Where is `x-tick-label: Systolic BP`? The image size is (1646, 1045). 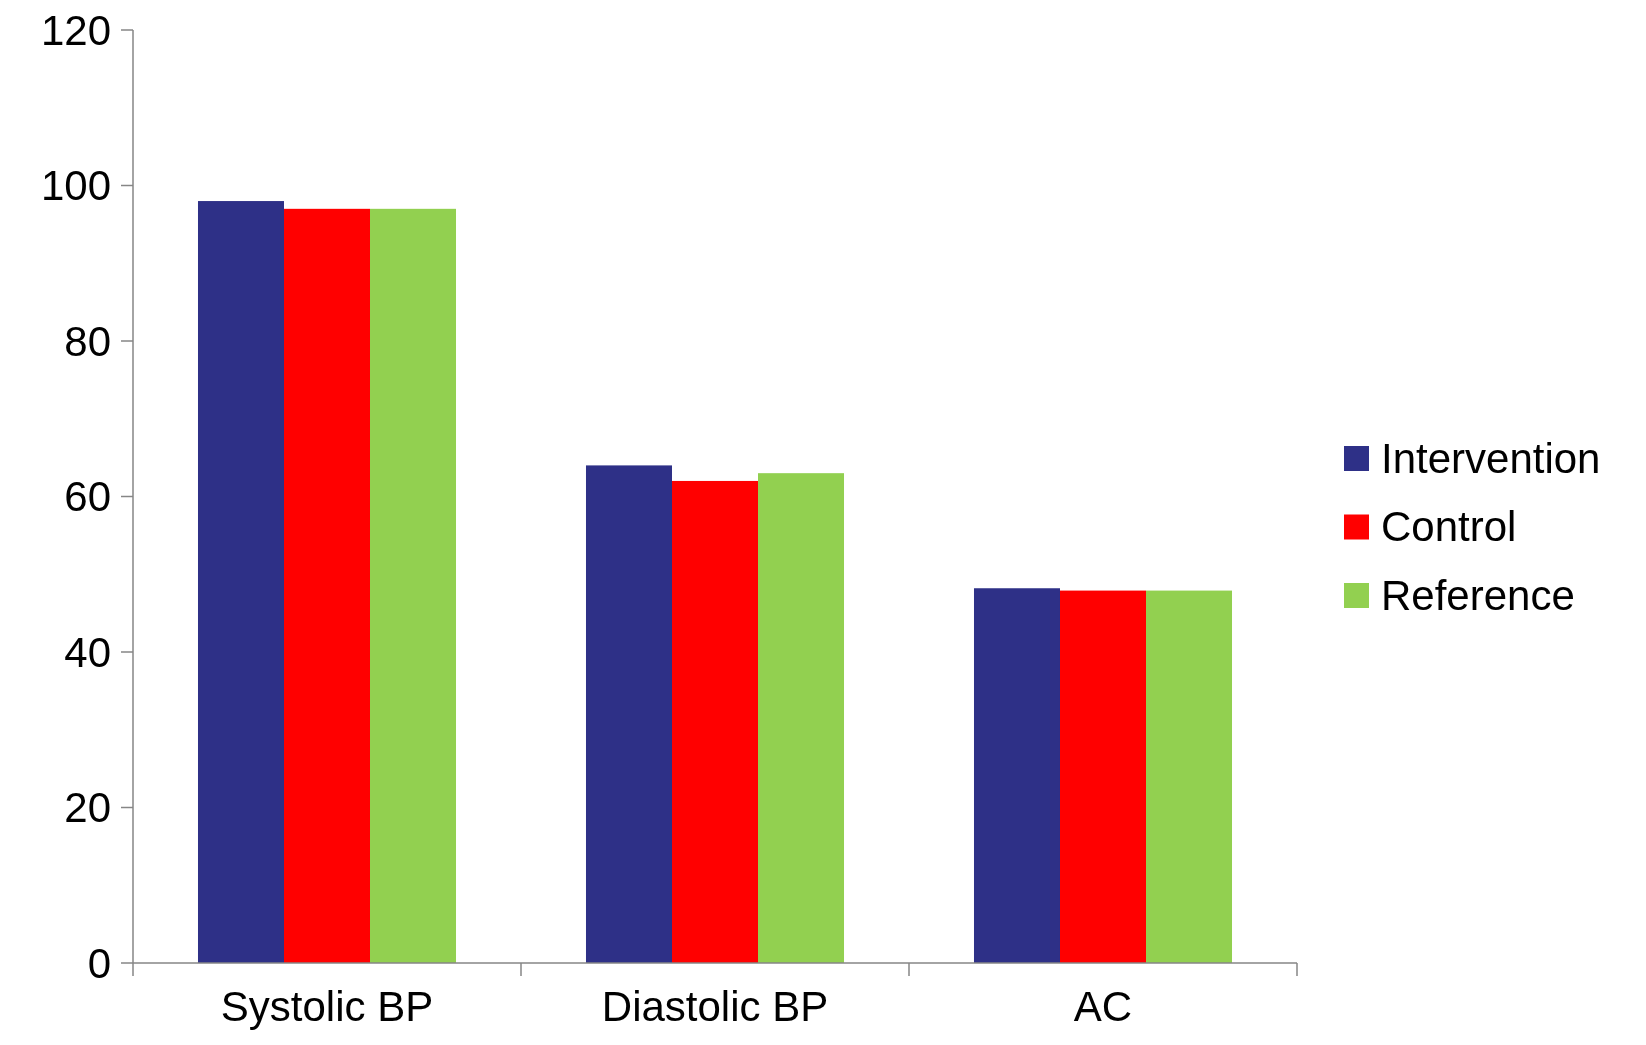
x-tick-label: Systolic BP is located at coordinates (327, 1006).